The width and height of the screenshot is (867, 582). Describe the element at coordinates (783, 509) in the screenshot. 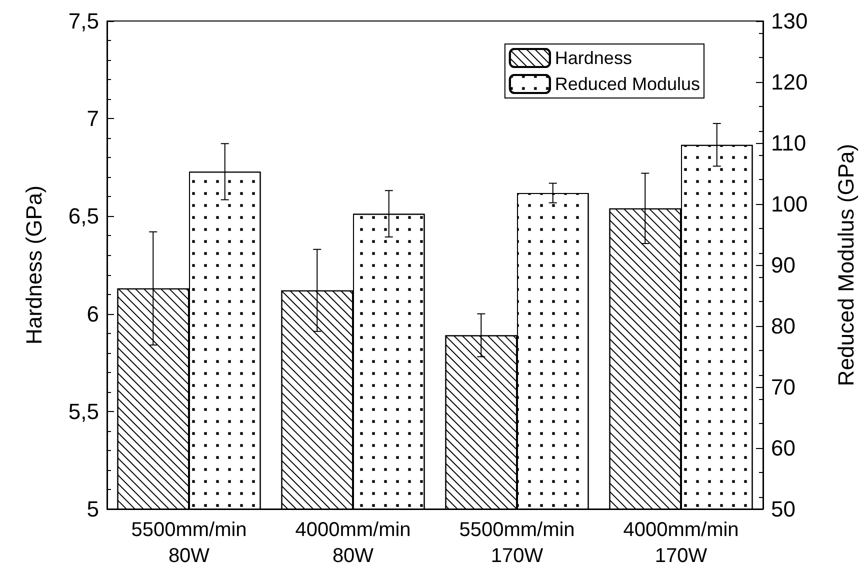

I see `y2-tick-label: 50` at that location.